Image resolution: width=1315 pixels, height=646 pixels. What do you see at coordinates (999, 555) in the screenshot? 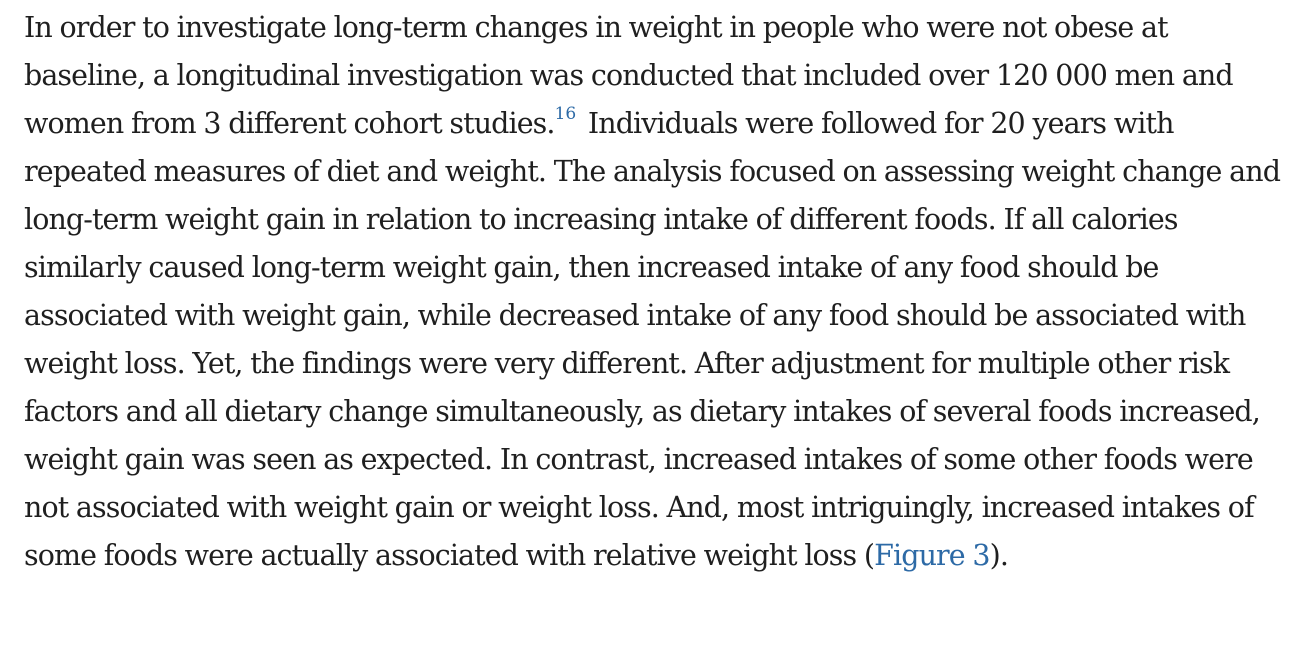
I see `paragraph-text-end: ).` at bounding box center [999, 555].